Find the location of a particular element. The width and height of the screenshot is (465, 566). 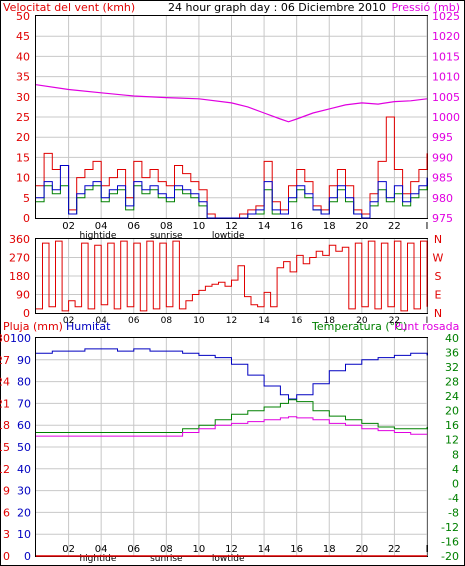

wind-tick-label: 5 is located at coordinates (26, 198).